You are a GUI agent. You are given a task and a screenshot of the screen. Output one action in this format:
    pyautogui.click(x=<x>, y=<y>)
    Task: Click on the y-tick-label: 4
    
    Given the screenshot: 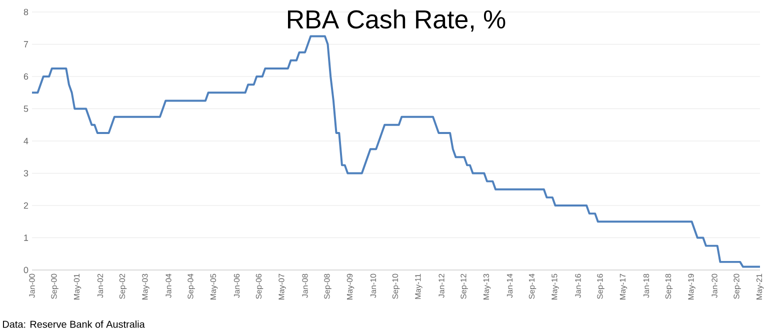 What is the action you would take?
    pyautogui.click(x=26, y=141)
    